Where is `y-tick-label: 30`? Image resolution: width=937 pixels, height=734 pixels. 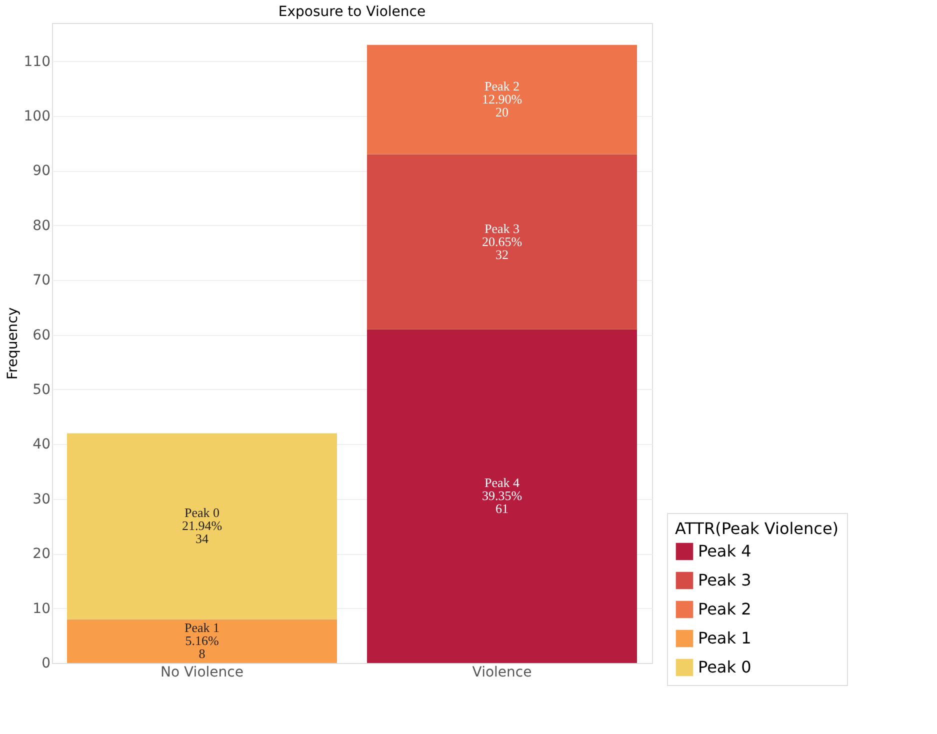
y-tick-label: 30 is located at coordinates (41, 499).